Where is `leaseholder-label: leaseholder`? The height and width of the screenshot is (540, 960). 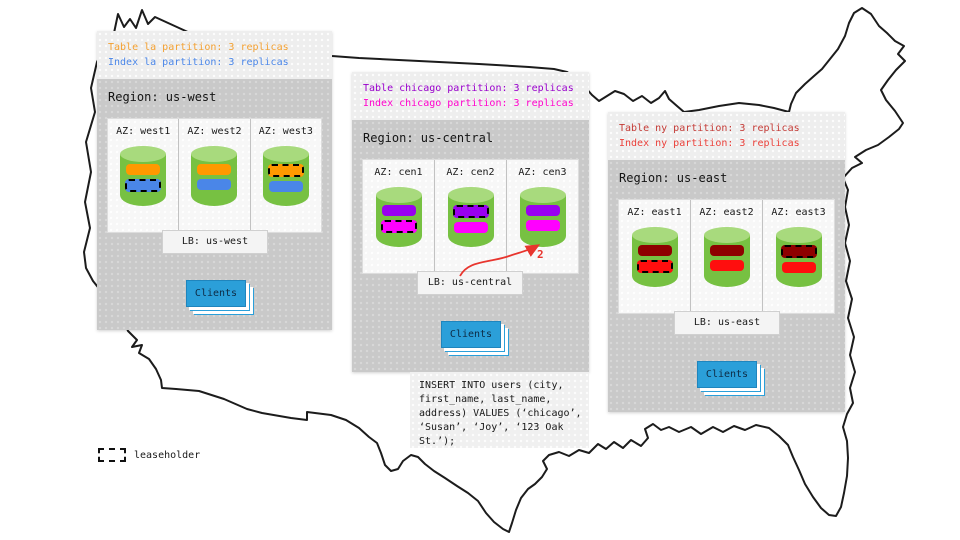
leaseholder-label: leaseholder is located at coordinates (167, 455).